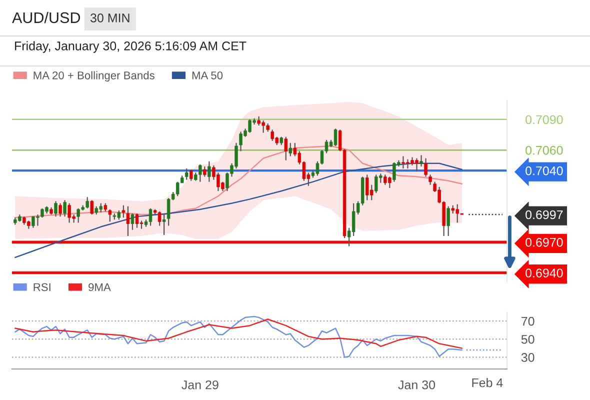 Image resolution: width=590 pixels, height=400 pixels. What do you see at coordinates (130, 47) in the screenshot?
I see `text: Friday, January 30, 2026 5:16:09 AM CET` at bounding box center [130, 47].